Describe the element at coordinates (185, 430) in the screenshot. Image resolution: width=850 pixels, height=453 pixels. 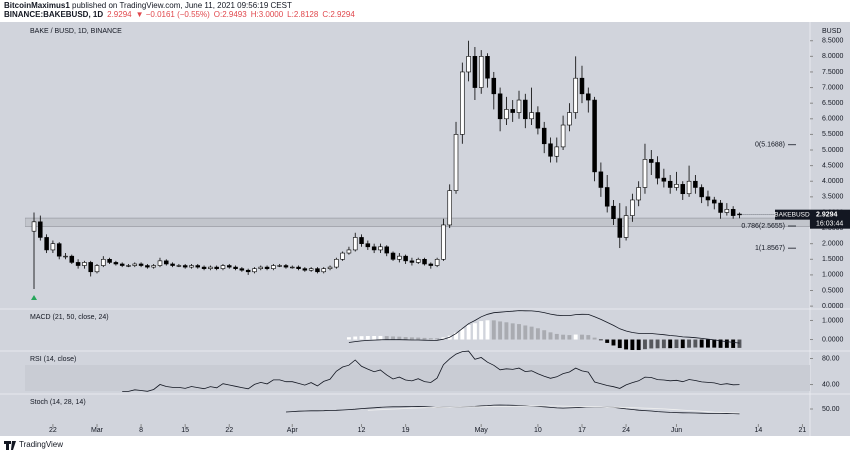
I see `x-tick-label: 15` at that location.